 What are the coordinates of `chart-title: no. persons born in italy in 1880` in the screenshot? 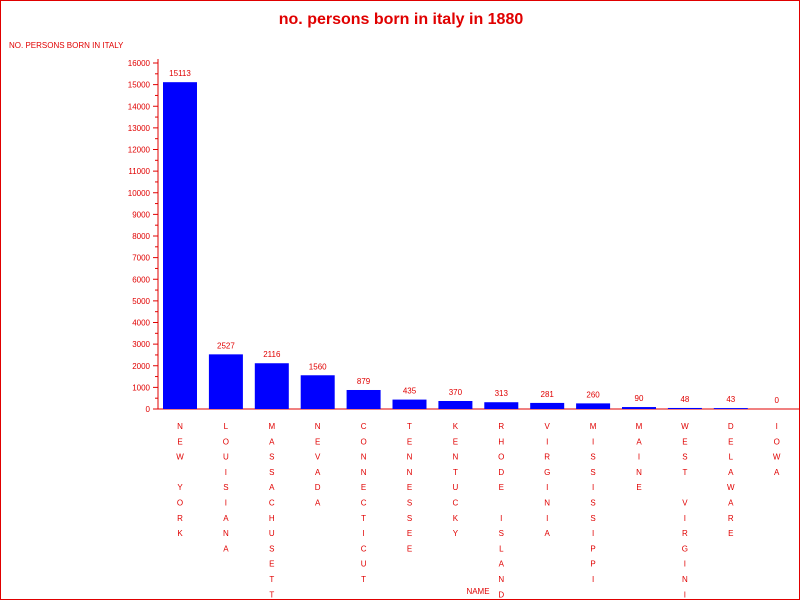 It's located at (401, 19).